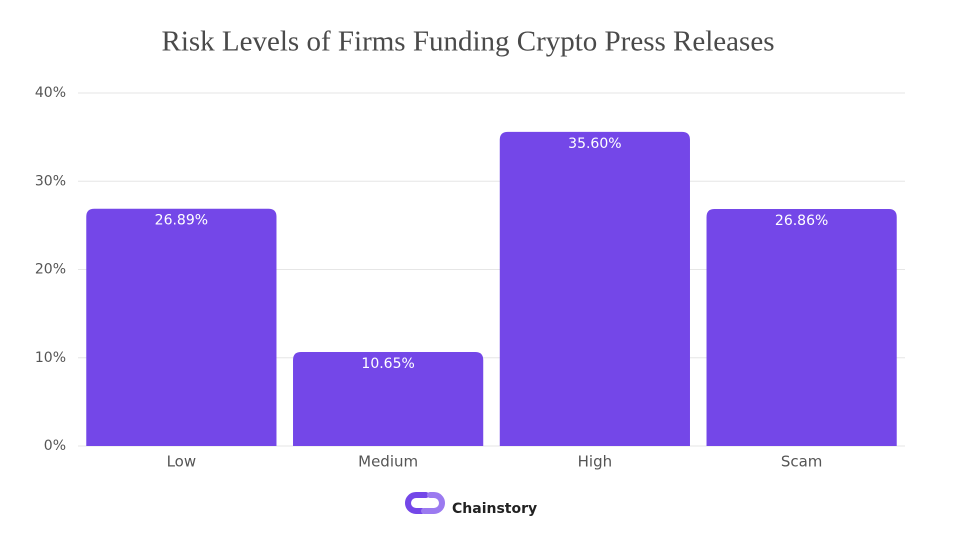  What do you see at coordinates (594, 144) in the screenshot?
I see `value-label: 35.60%` at bounding box center [594, 144].